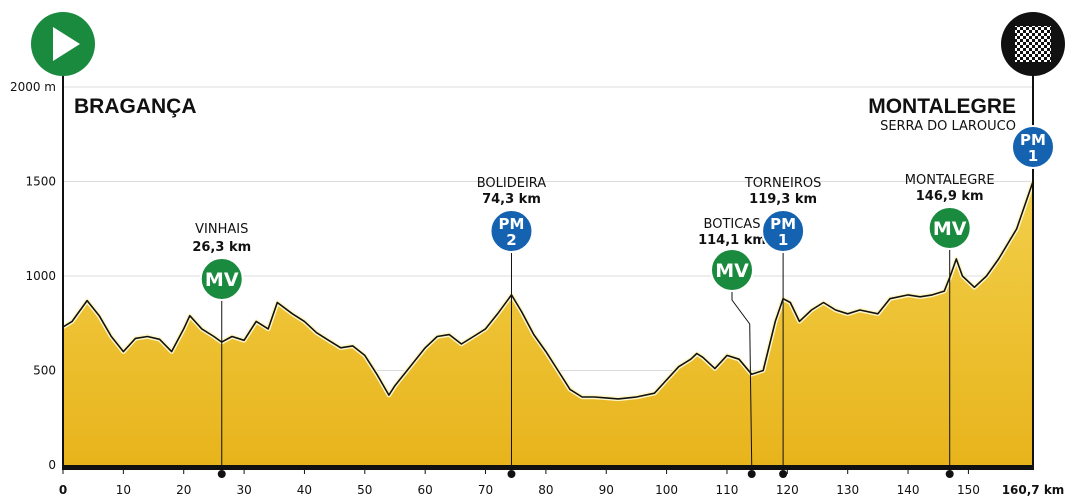 This screenshot has width=1080, height=504. I want to click on x-tick-label: 20, so click(183, 490).